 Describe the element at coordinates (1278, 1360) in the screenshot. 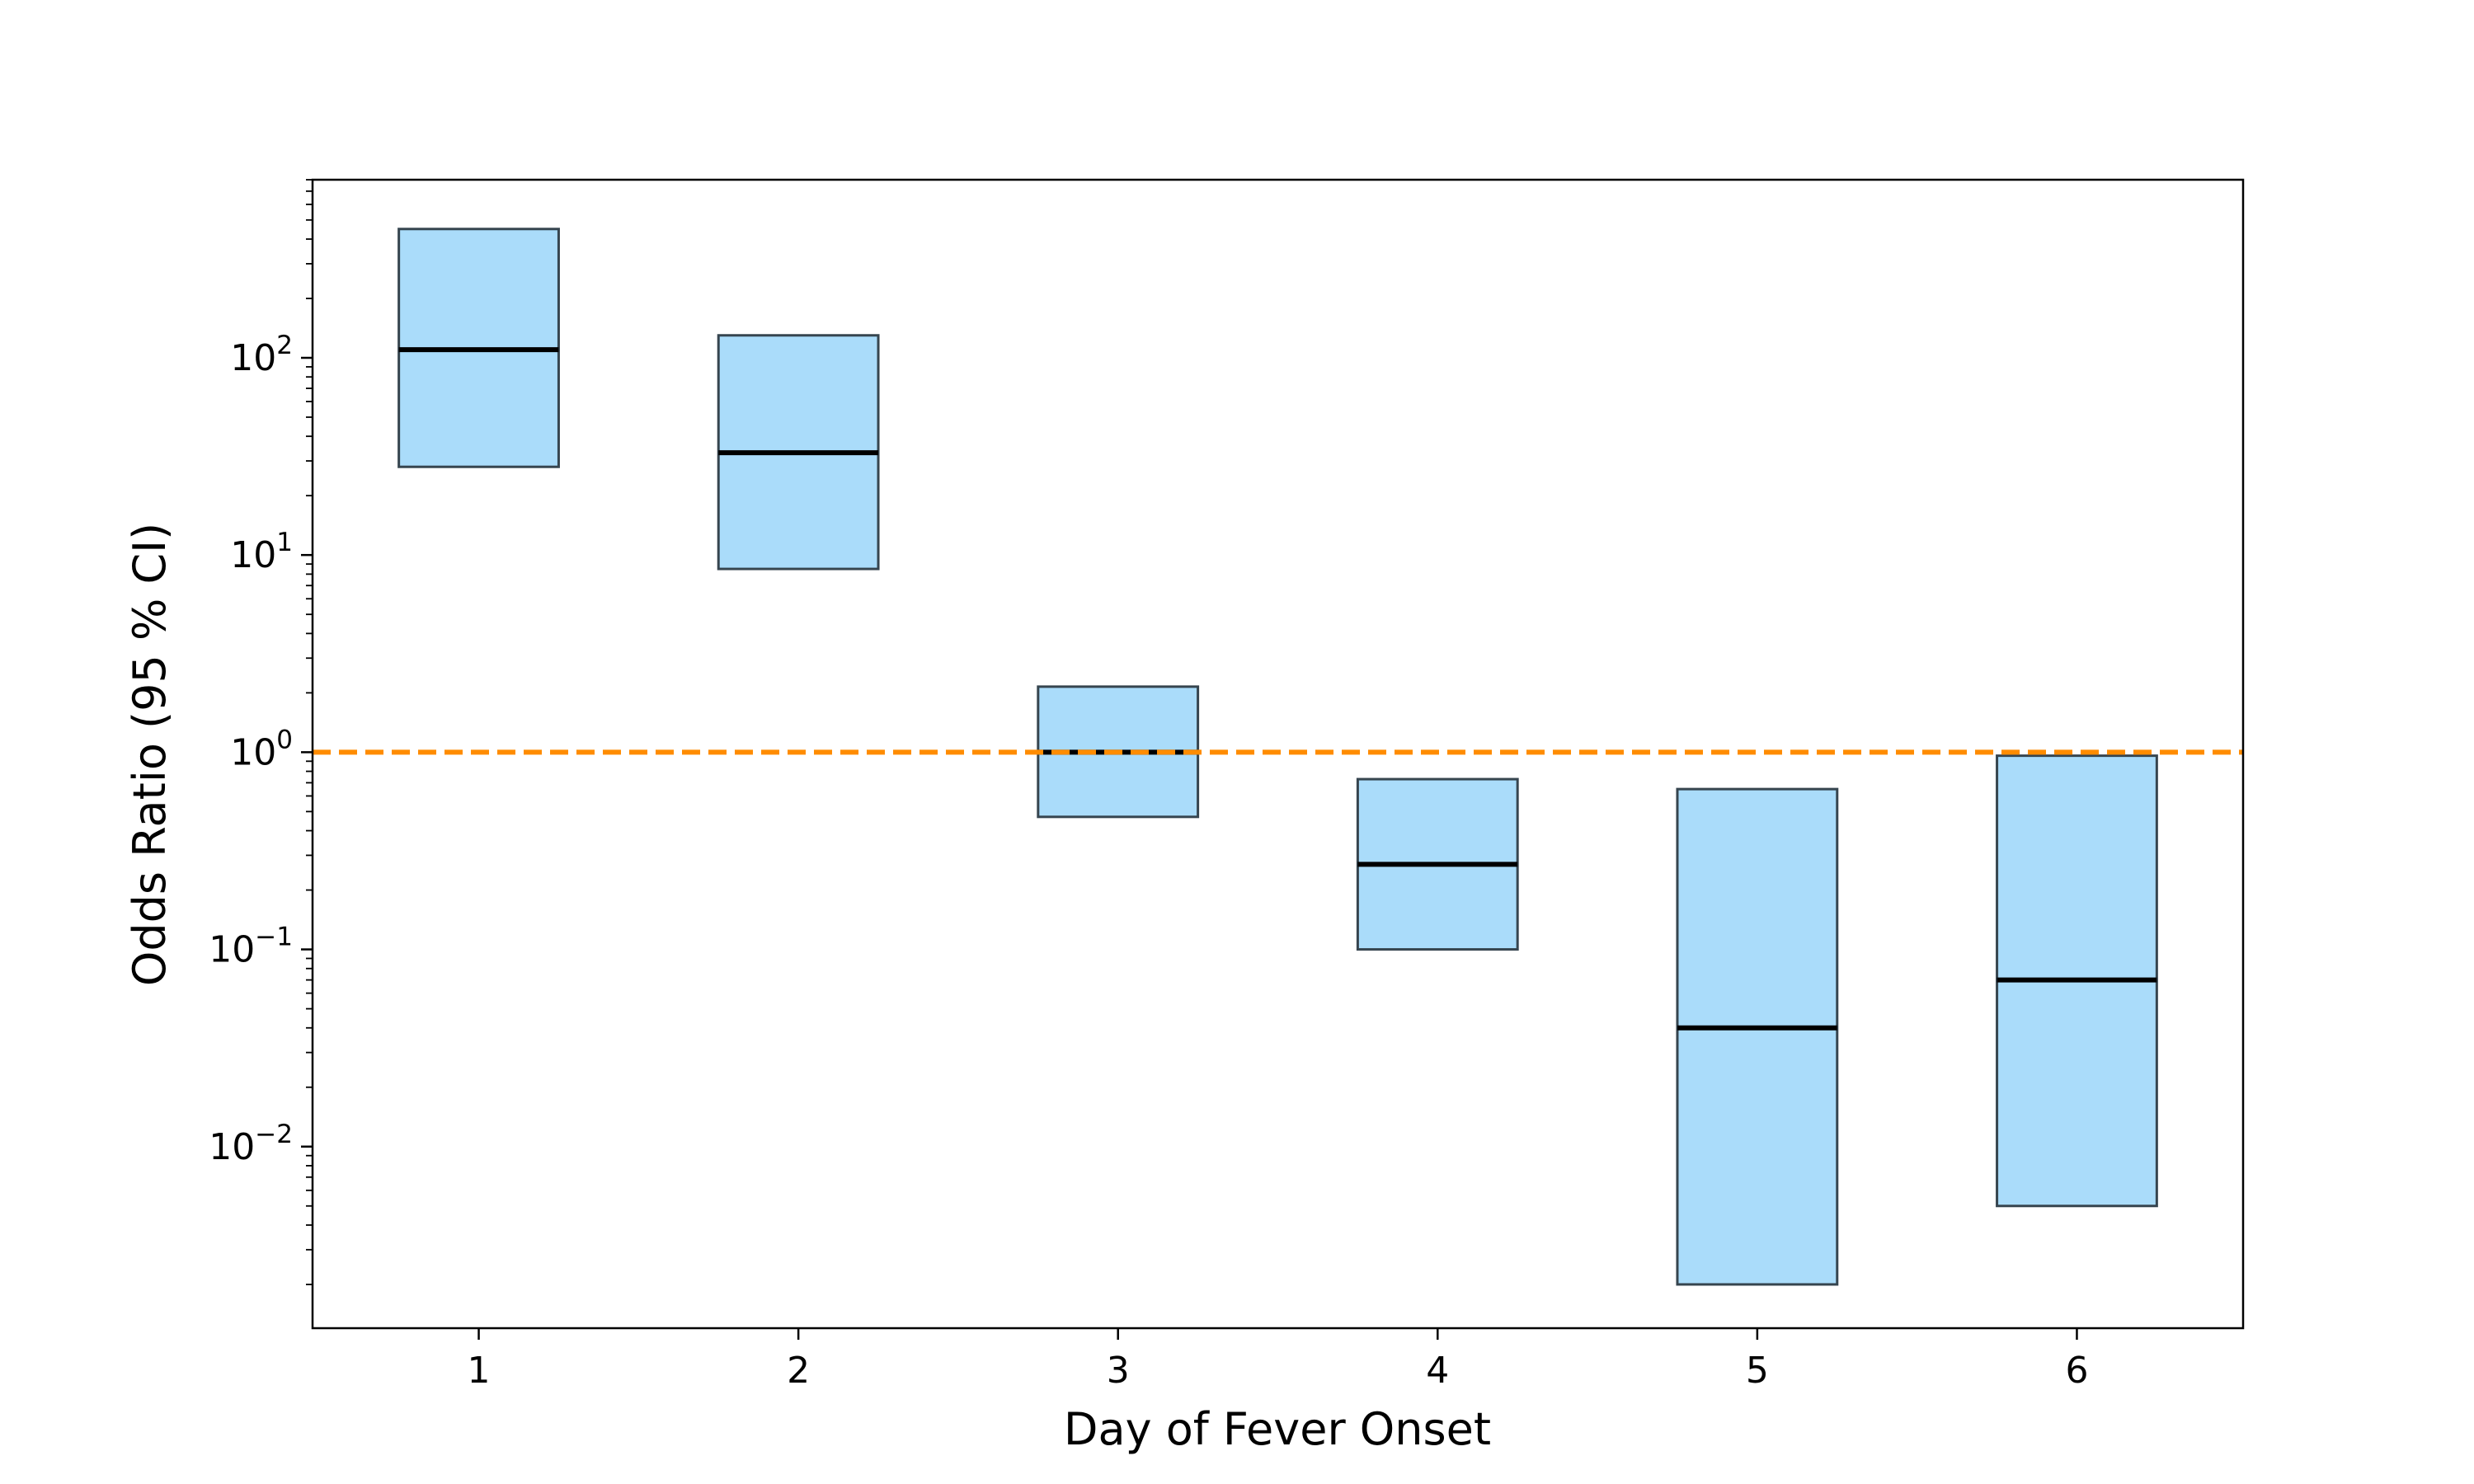

I see `x-ticks: 1 2 3 4 5 6` at that location.